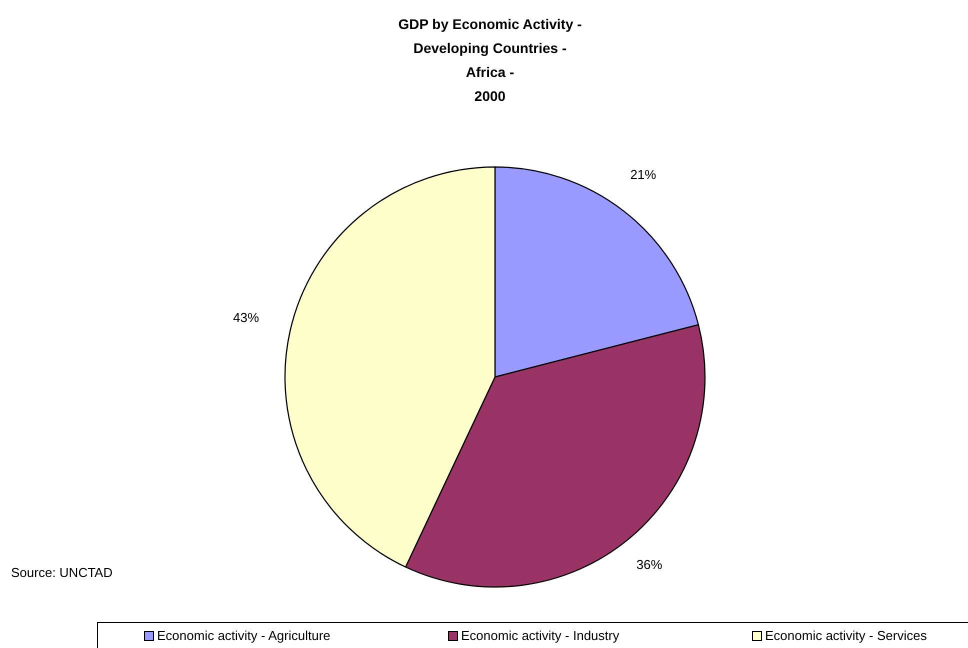 This screenshot has width=968, height=648. Describe the element at coordinates (846, 635) in the screenshot. I see `legend-label: Economic activity - Services` at that location.